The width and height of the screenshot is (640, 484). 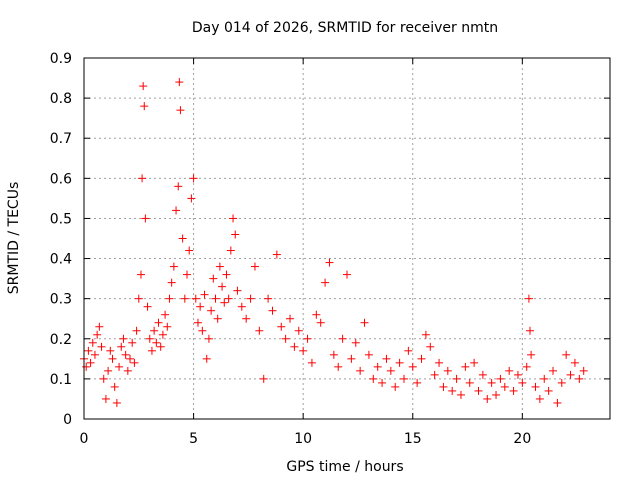 What do you see at coordinates (61, 260) in the screenshot?
I see `y-tick-label: 0.4` at bounding box center [61, 260].